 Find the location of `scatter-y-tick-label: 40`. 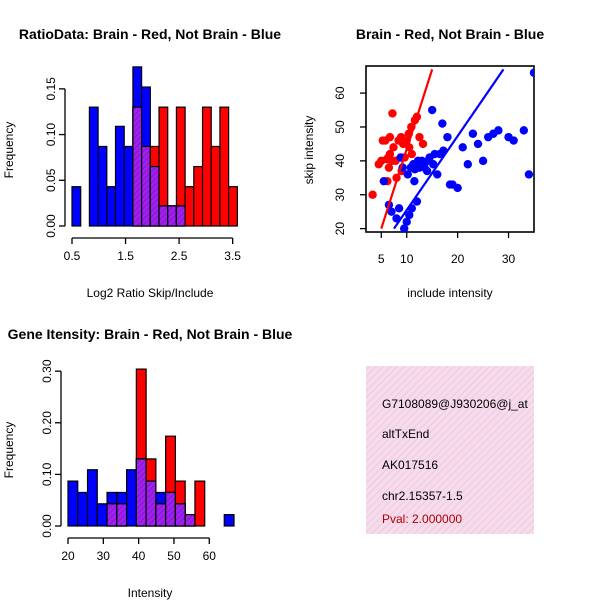

scatter-y-tick-label: 40 is located at coordinates (340, 161).